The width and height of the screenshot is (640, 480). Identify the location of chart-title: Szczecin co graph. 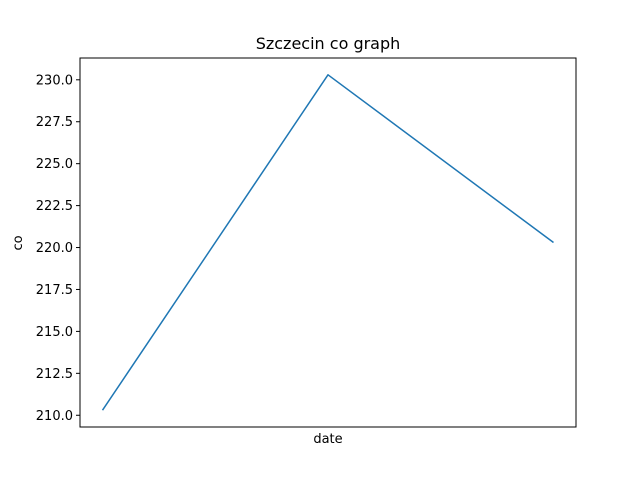
(328, 43).